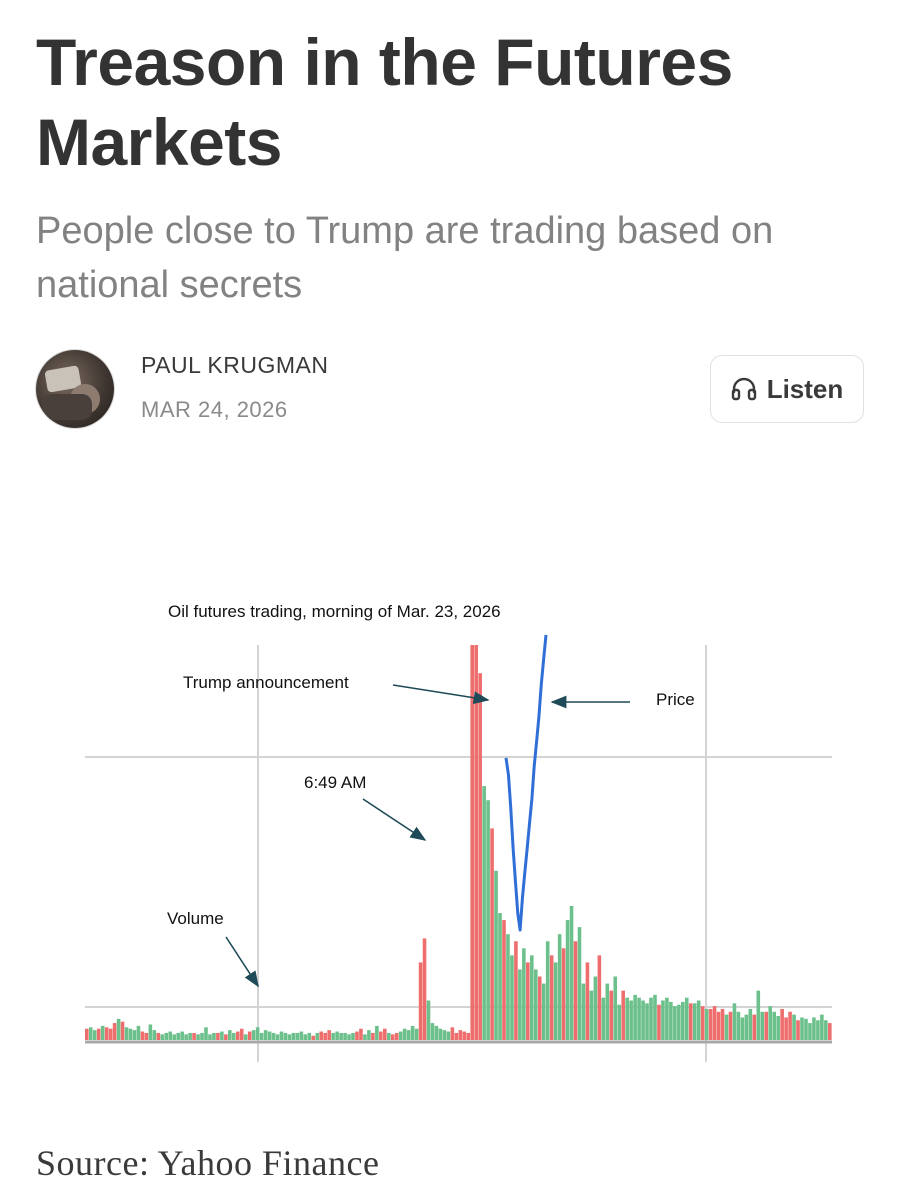  I want to click on author-avatar, so click(75, 389).